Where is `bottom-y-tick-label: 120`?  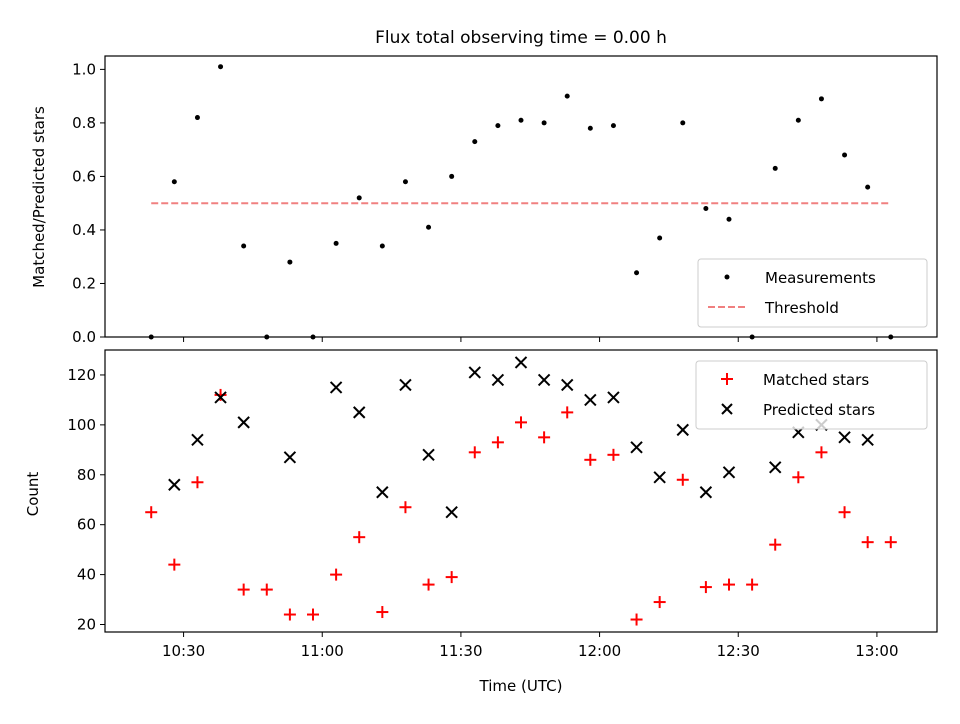
bottom-y-tick-label: 120 is located at coordinates (81, 375).